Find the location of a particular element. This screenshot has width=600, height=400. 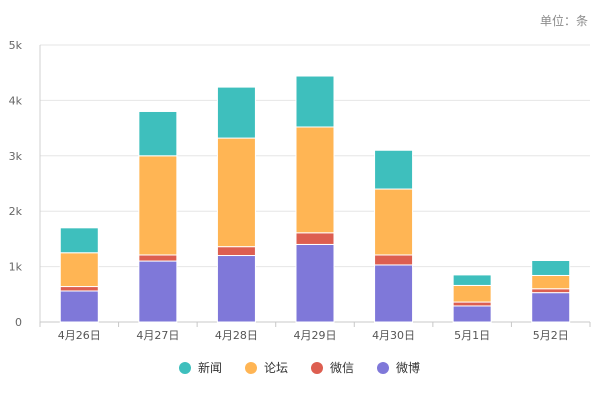

x-tick-label: 4月26日 is located at coordinates (79, 335).